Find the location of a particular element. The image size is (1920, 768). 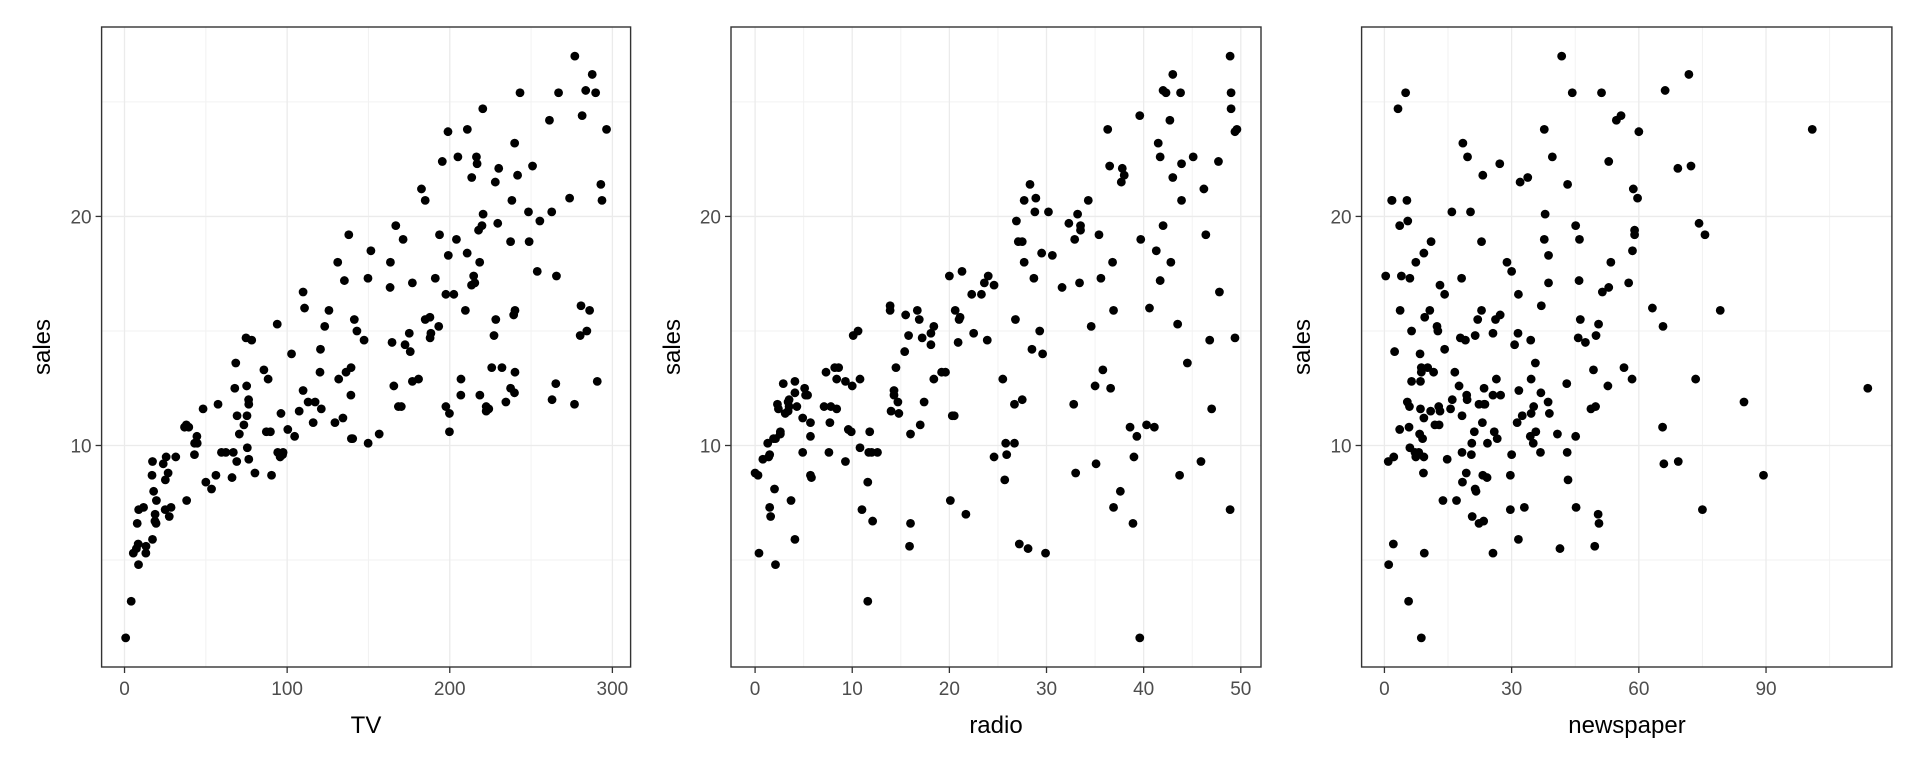

y-tick-label: 10 is located at coordinates (1340, 446).